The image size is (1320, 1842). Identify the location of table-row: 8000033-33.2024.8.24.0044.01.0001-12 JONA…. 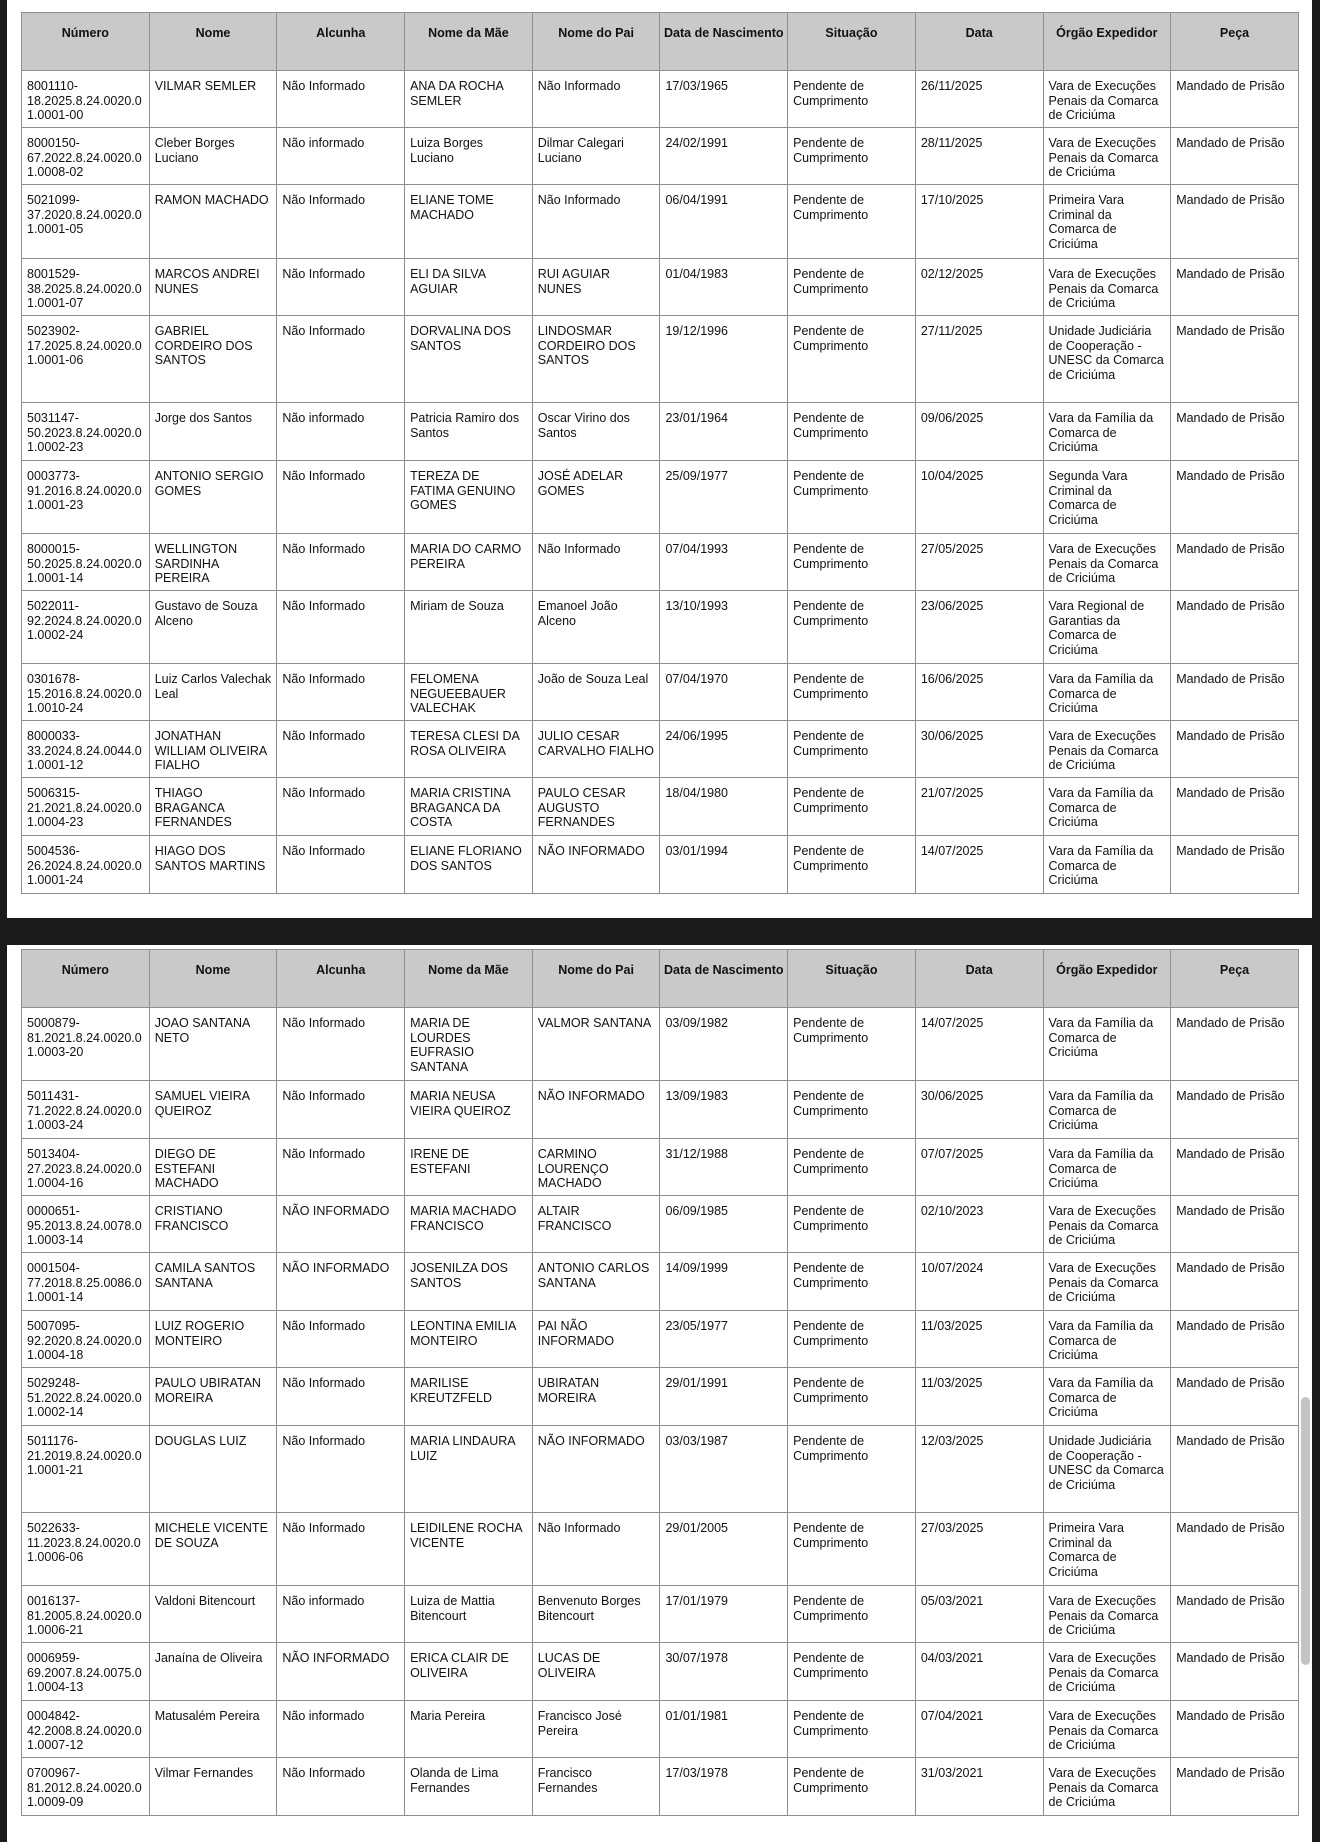
(660, 749).